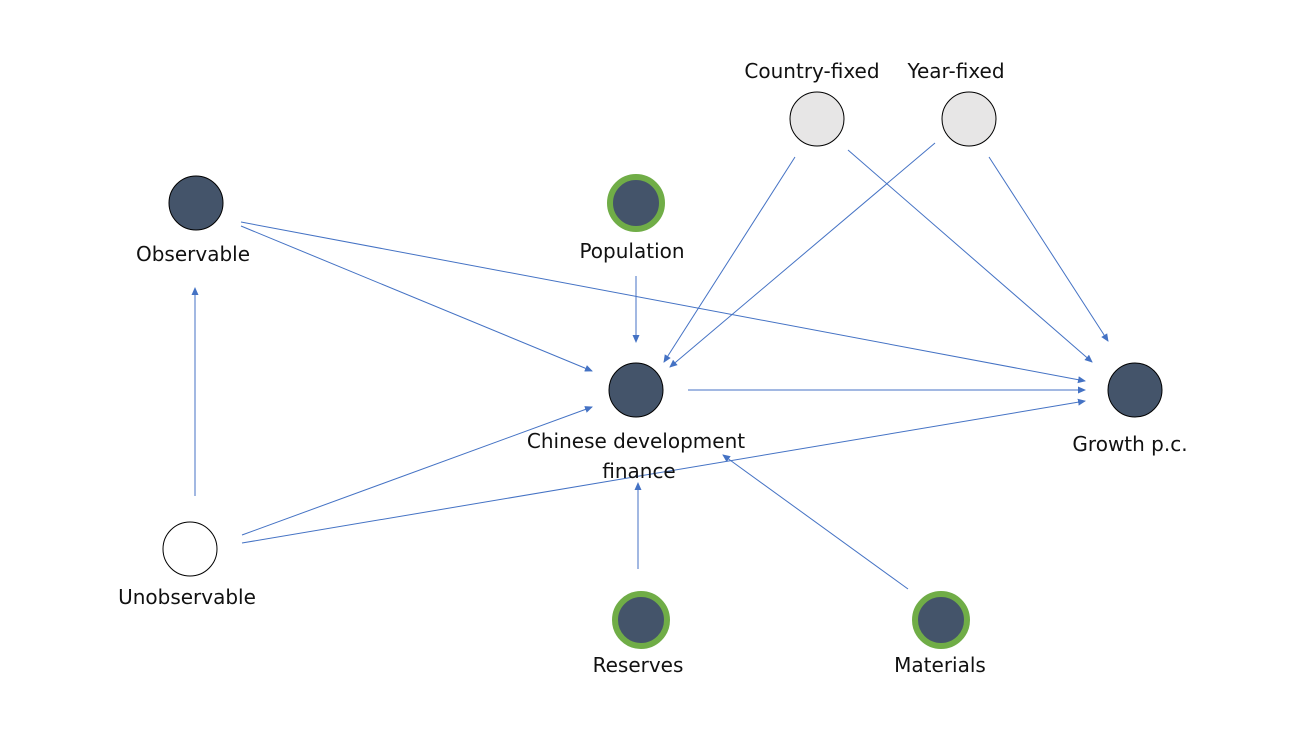 This screenshot has height=743, width=1291. Describe the element at coordinates (729, 259) in the screenshot. I see `edge-country-fixed-to-cdf` at that location.